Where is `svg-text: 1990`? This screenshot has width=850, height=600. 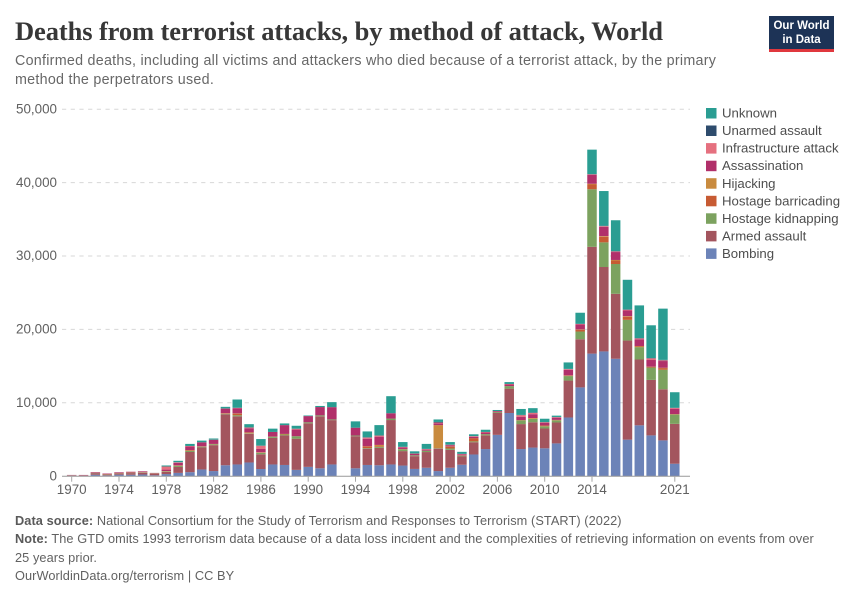
svg-text: 1990 is located at coordinates (308, 489).